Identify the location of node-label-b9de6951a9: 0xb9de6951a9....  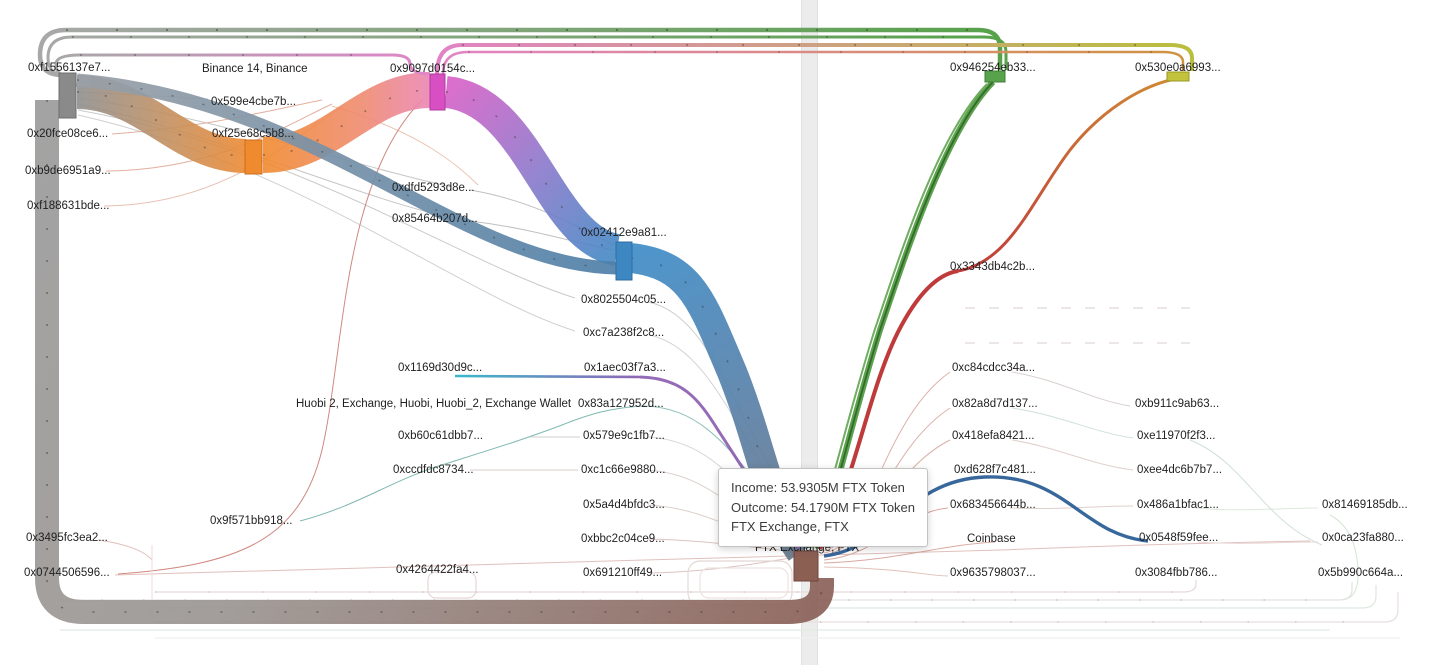
(68, 171).